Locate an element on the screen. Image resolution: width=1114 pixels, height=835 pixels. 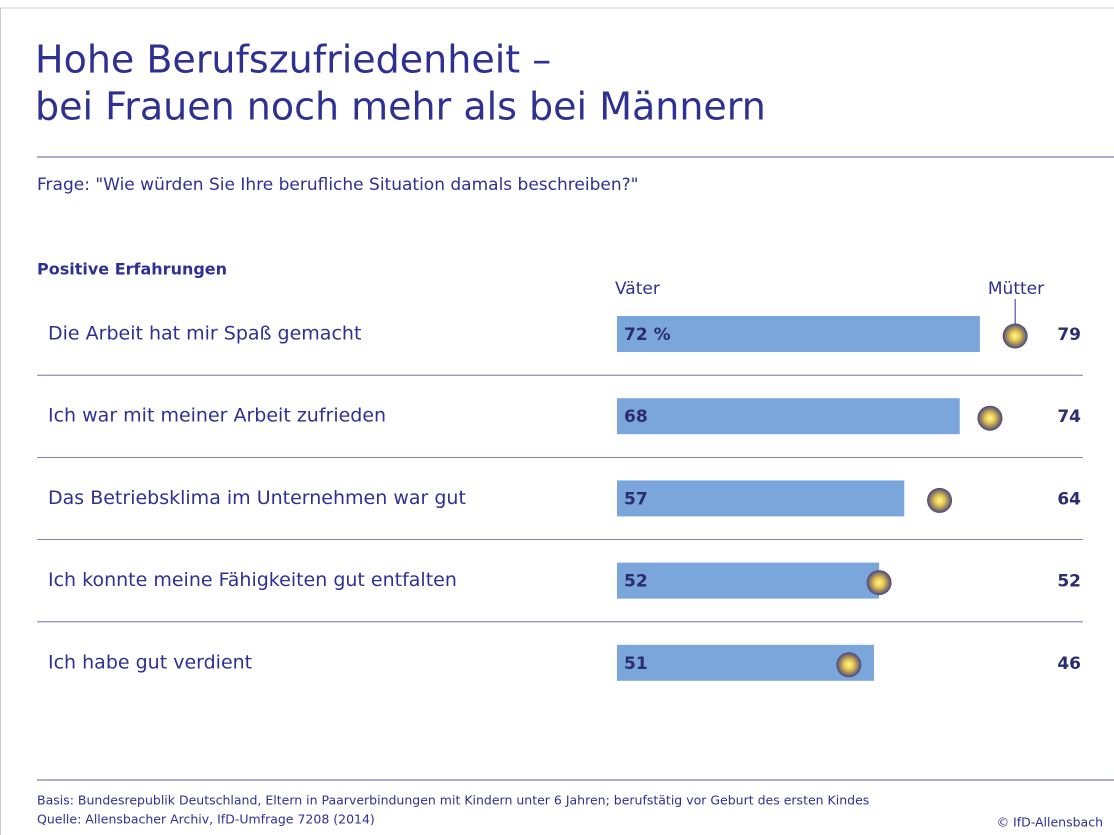
category-label: Die Arbeit hat mir Spaß gemacht is located at coordinates (204, 334).